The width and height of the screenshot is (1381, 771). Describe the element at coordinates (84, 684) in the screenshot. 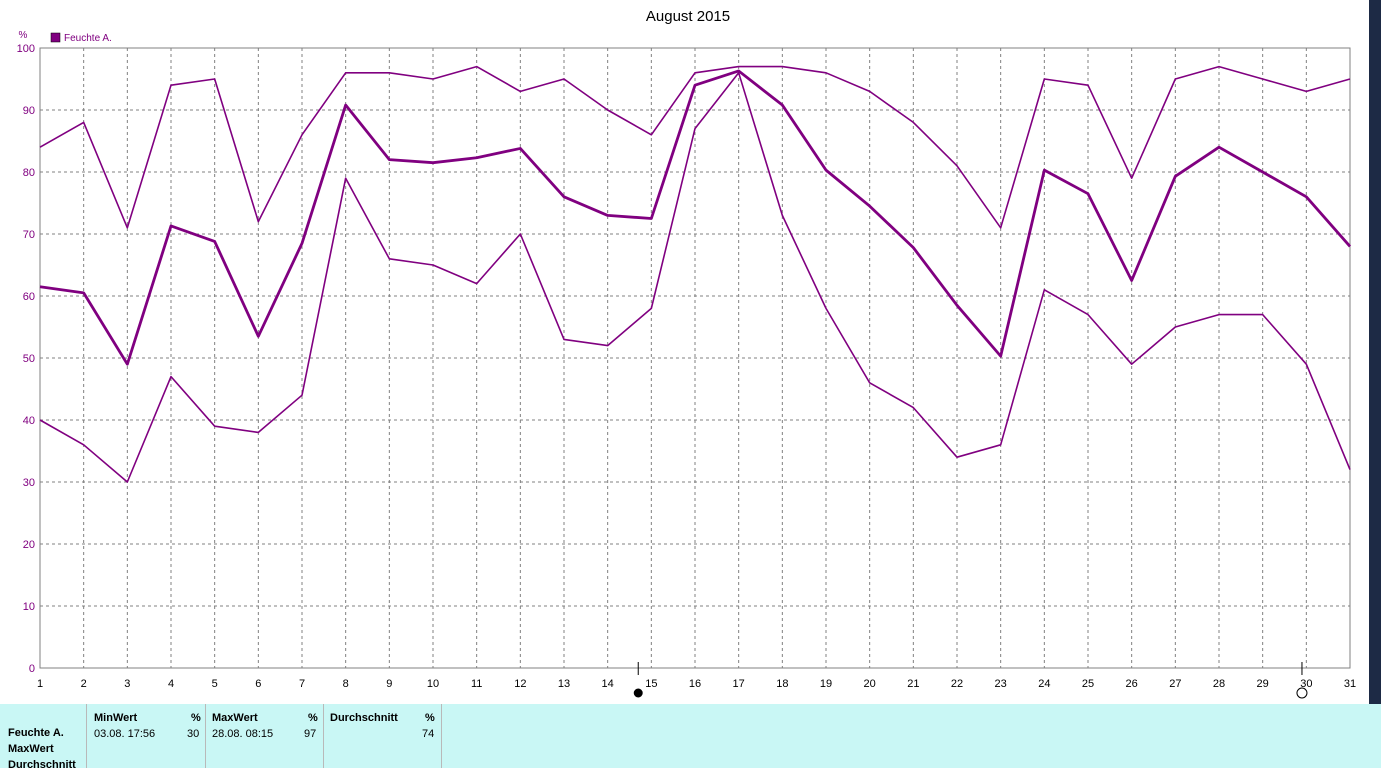

I see `x-tick-label: 2` at that location.